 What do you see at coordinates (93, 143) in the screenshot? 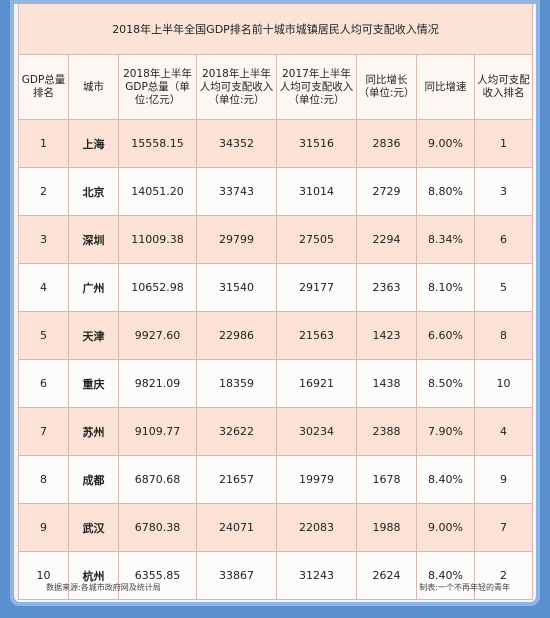
I see `cell-city: 上海` at bounding box center [93, 143].